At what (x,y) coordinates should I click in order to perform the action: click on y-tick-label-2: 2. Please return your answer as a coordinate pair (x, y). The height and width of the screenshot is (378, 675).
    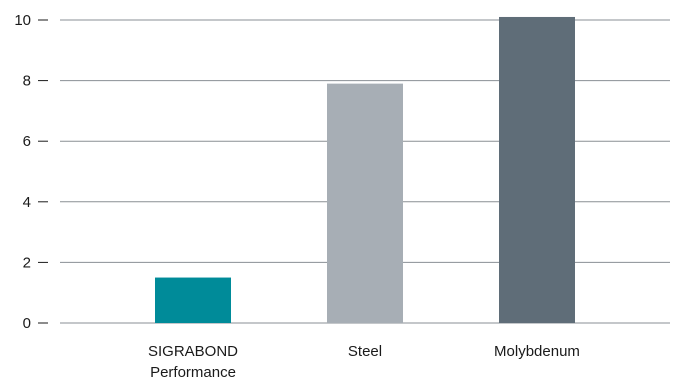
    Looking at the image, I should click on (27, 262).